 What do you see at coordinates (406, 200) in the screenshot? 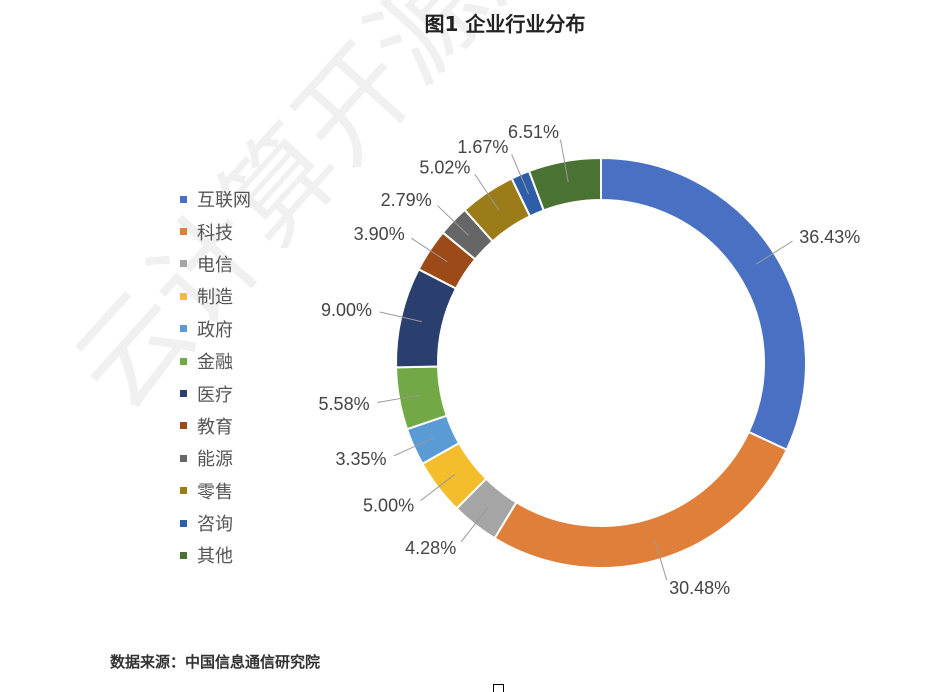
I see `data-label-8: 2.79%` at bounding box center [406, 200].